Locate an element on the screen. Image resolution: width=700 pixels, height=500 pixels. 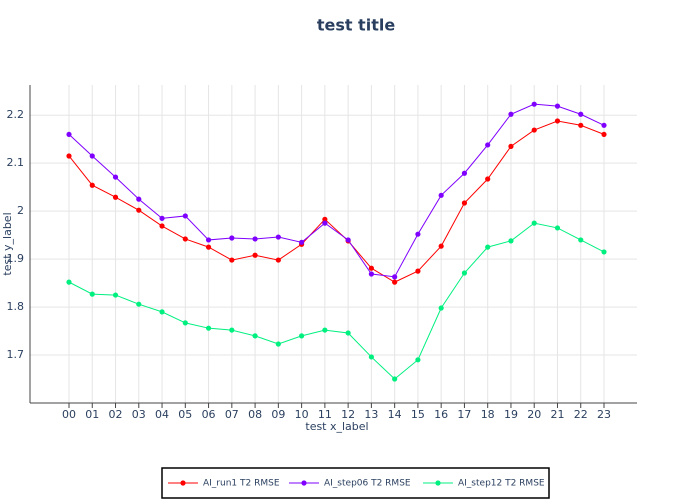
legend-box is located at coordinates (355, 483).